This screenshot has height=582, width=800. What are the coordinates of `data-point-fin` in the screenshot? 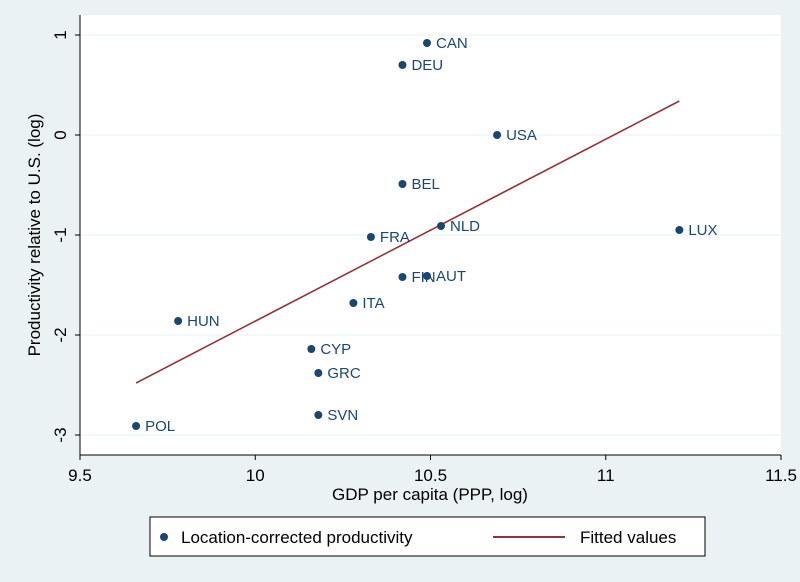 It's located at (402, 277).